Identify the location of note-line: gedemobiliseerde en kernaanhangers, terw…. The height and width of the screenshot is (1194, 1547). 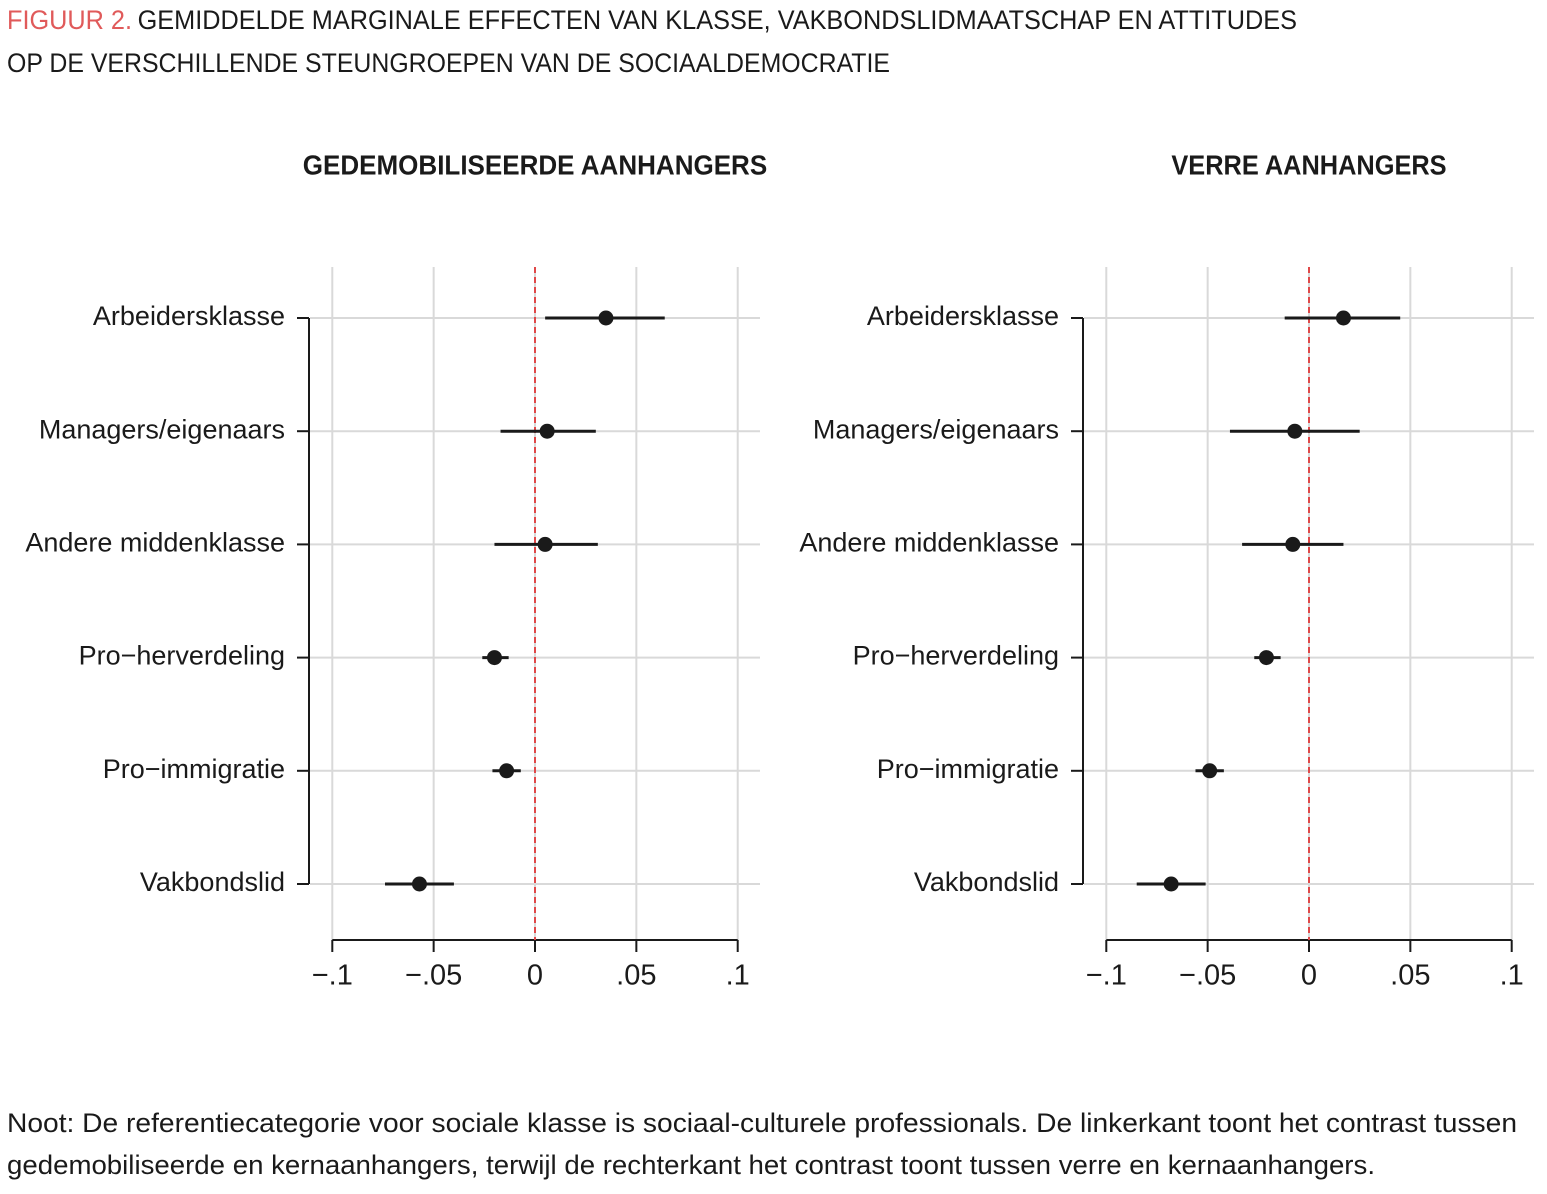
(691, 1165).